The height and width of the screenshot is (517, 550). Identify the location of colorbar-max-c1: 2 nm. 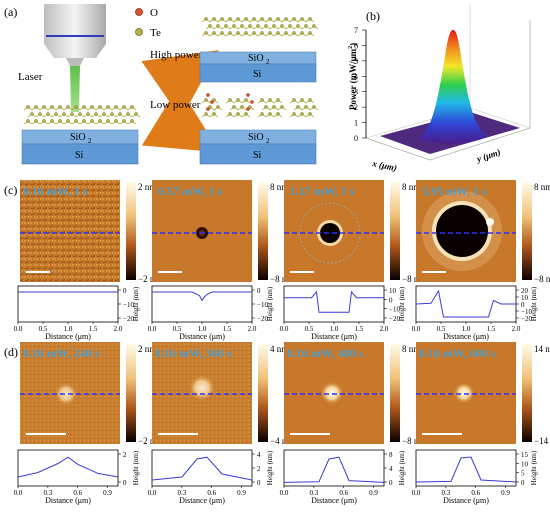
(147, 187).